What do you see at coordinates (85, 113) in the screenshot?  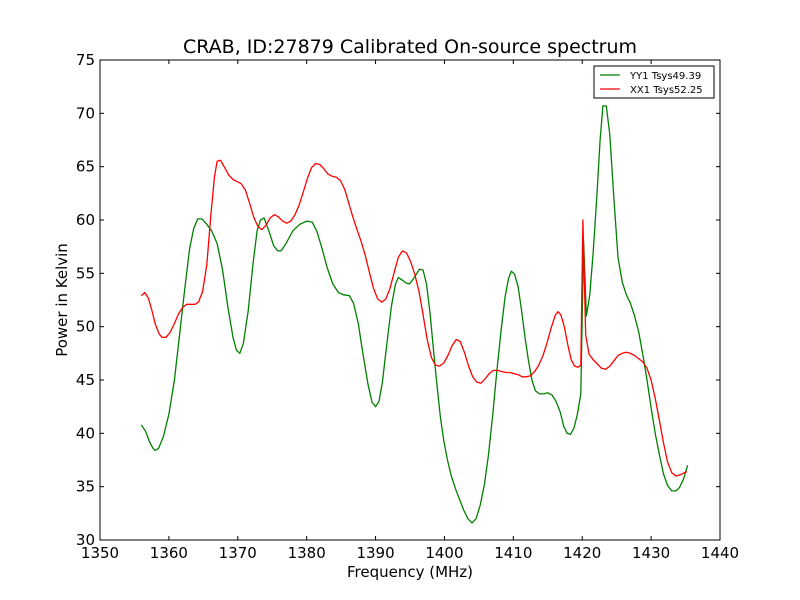 I see `y-tick-label: 70` at bounding box center [85, 113].